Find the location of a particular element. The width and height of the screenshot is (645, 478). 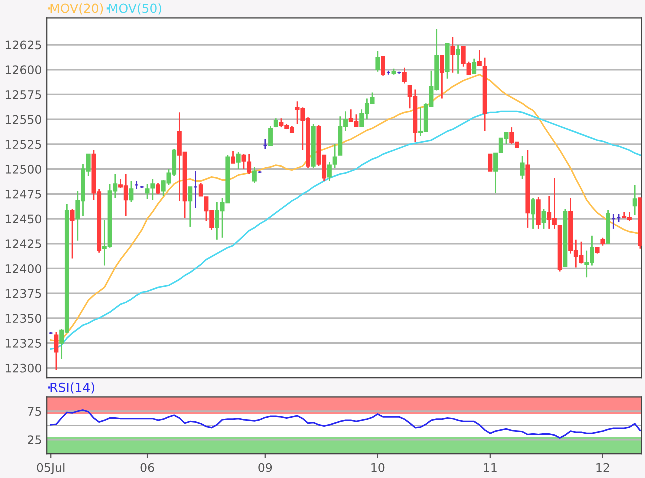

legend-label: MOV(20) is located at coordinates (77, 9).